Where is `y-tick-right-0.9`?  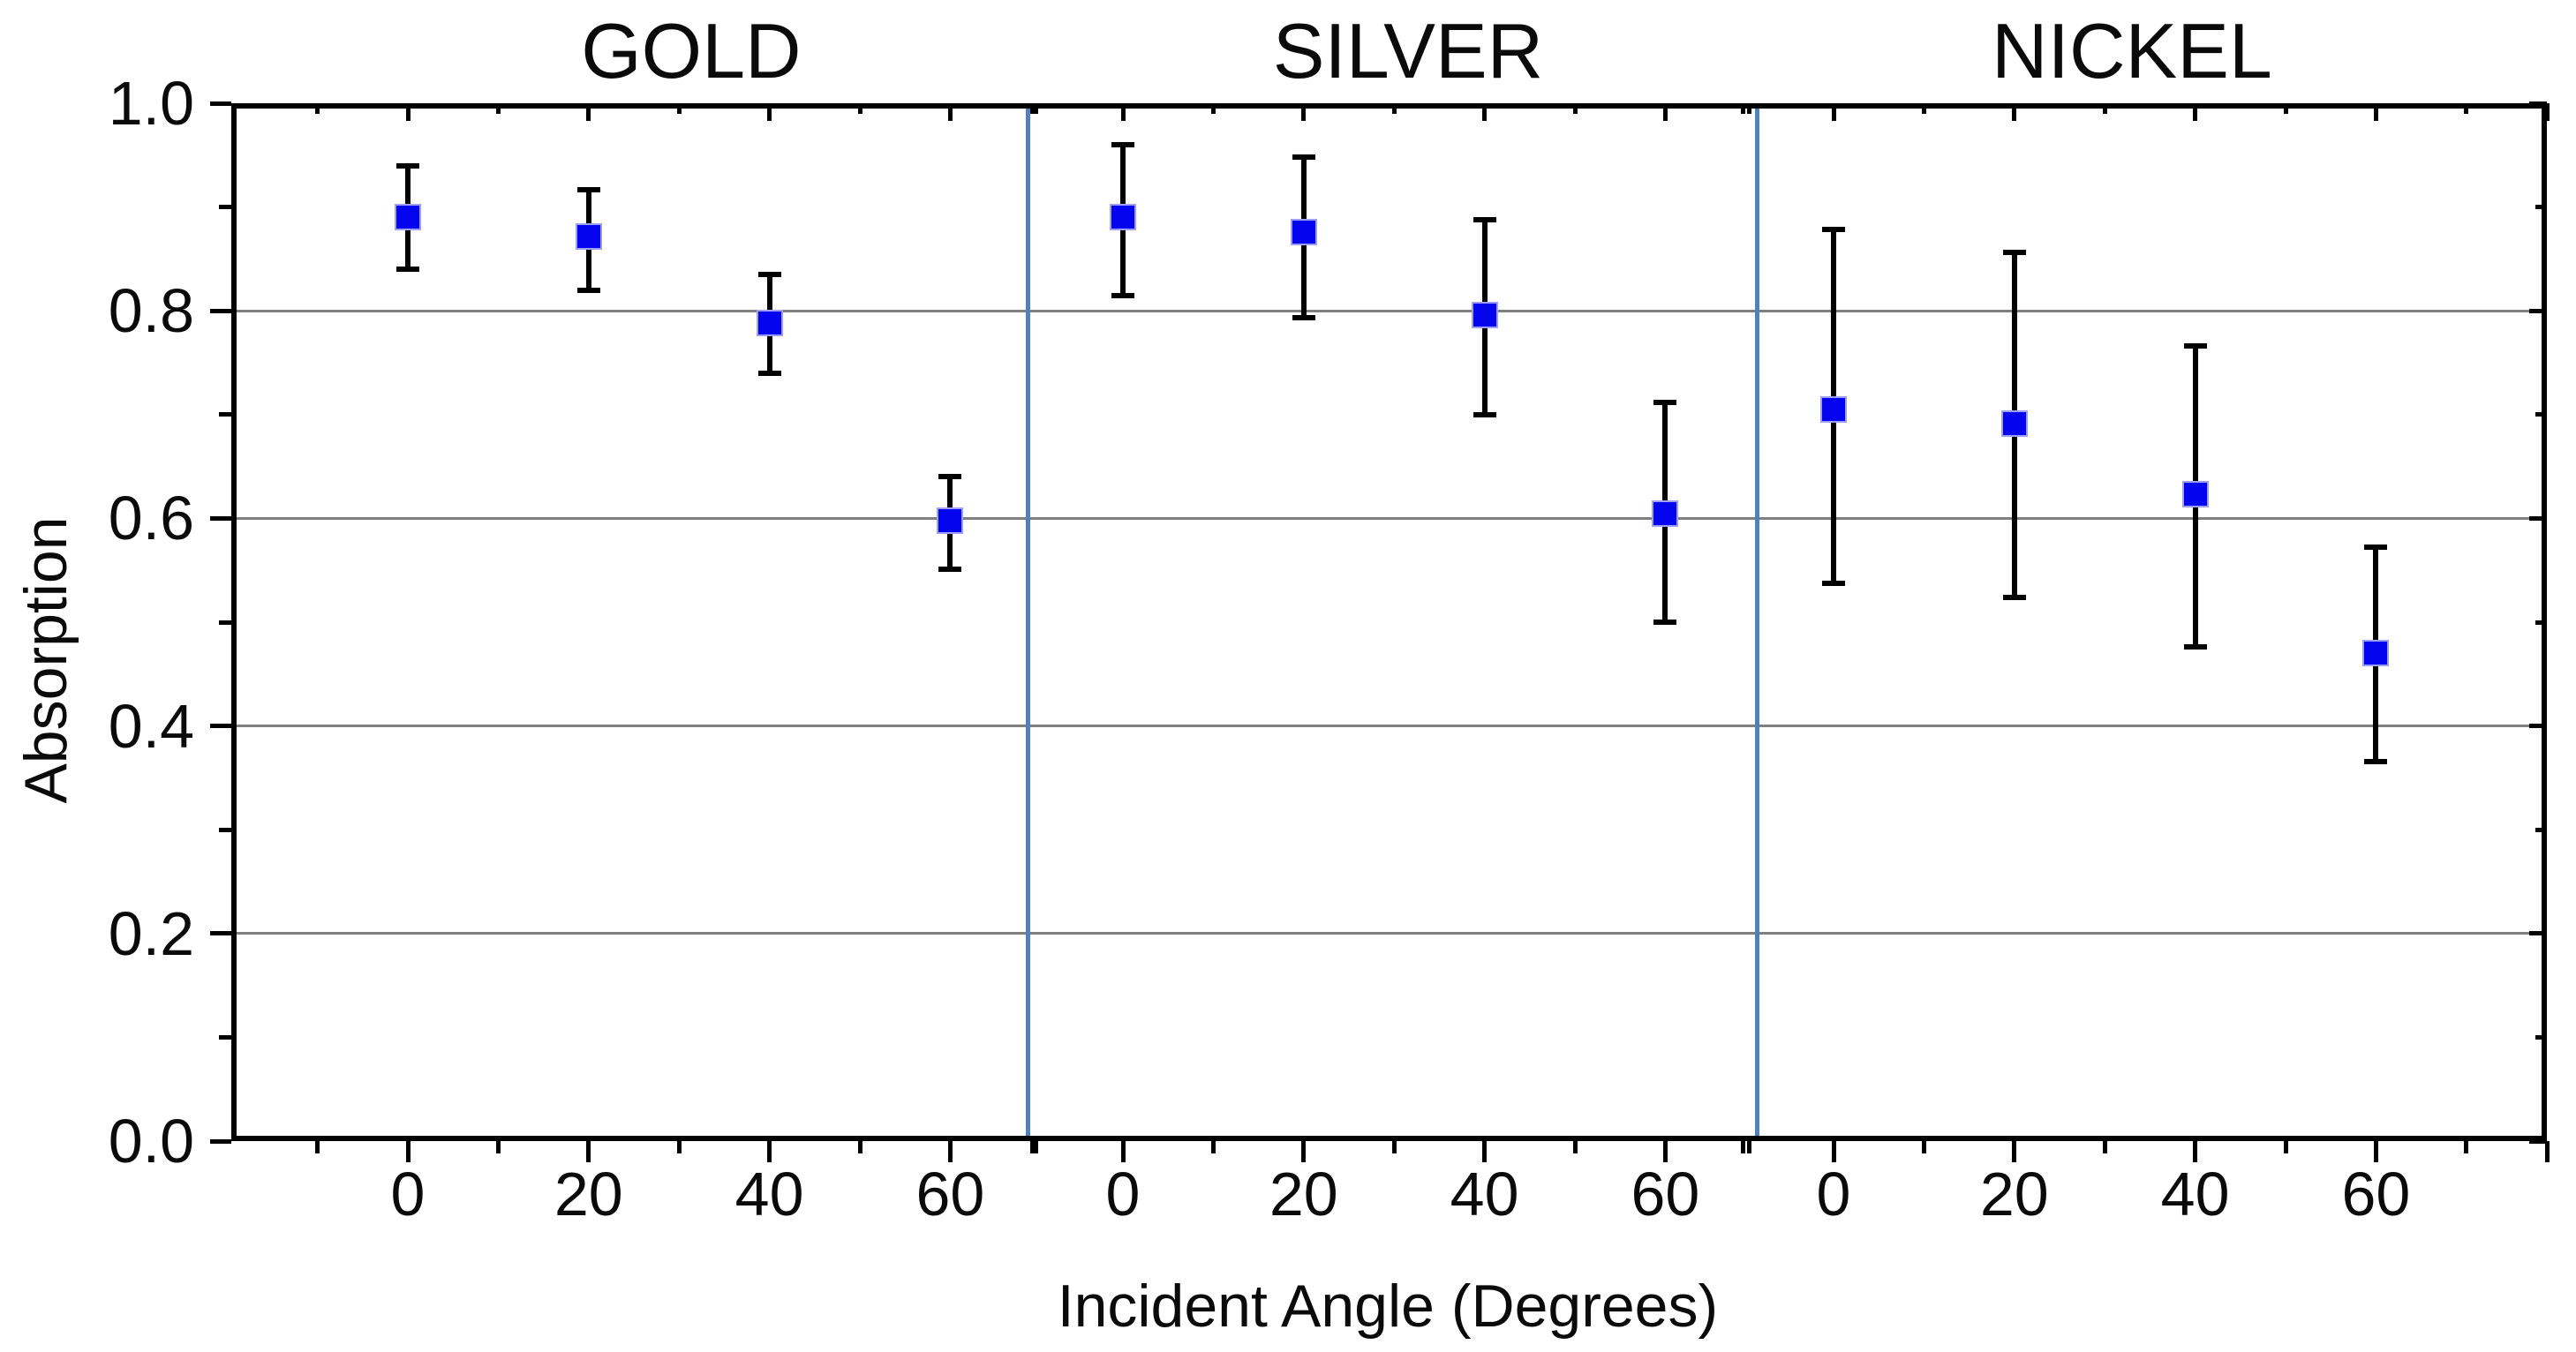 y-tick-right-0.9 is located at coordinates (2541, 207).